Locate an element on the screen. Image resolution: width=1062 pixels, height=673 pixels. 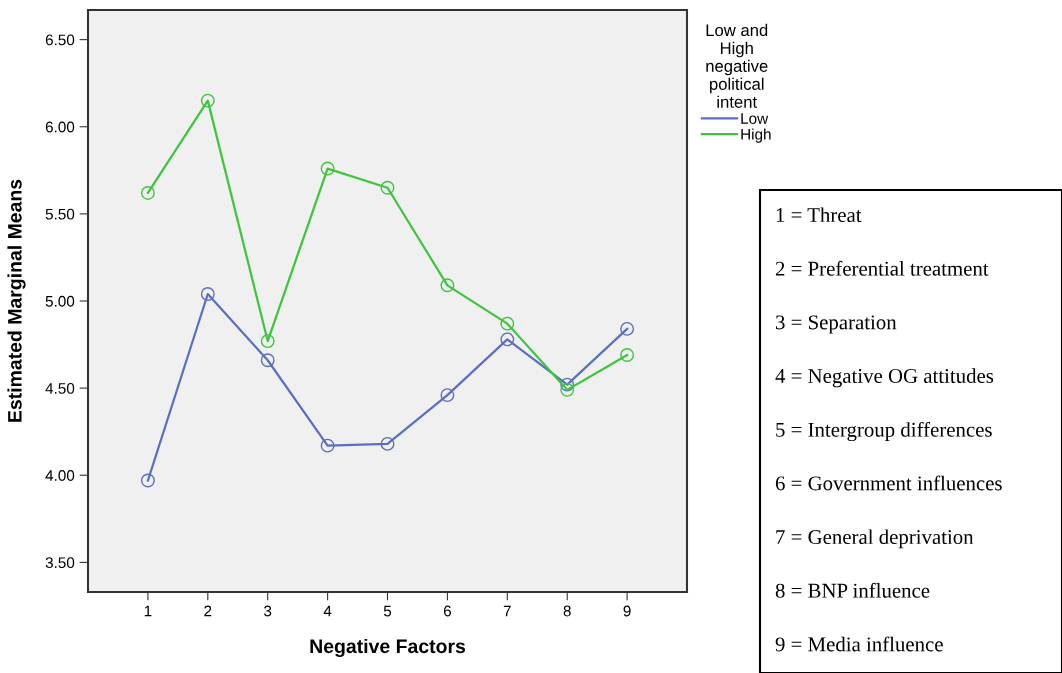
x-tick-label: 2 is located at coordinates (208, 611).